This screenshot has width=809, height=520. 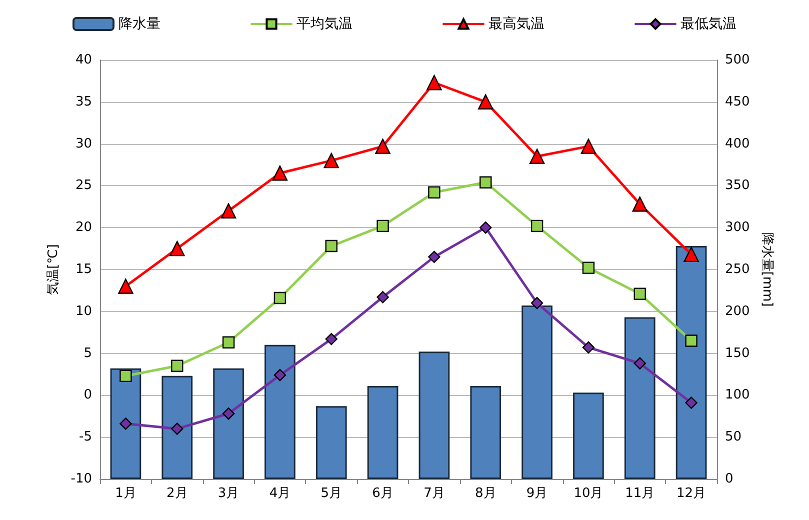 What do you see at coordinates (640, 493) in the screenshot?
I see `x-tick-label: 11月` at bounding box center [640, 493].